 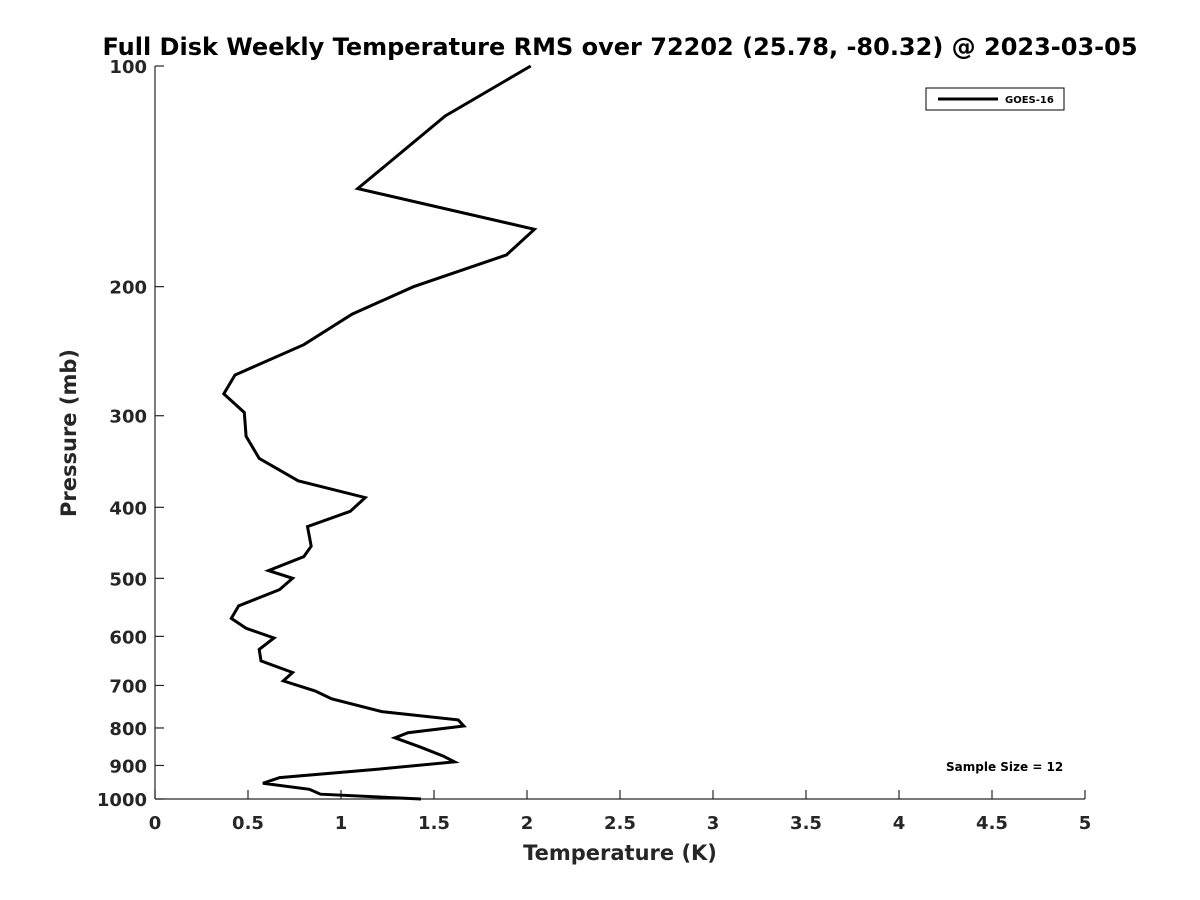 I want to click on x-tick-label: 0, so click(x=155, y=823).